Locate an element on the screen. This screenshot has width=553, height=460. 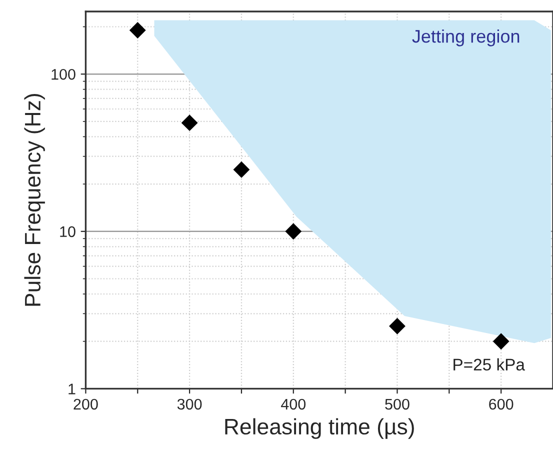
y-tick-label: 100 is located at coordinates (64, 74).